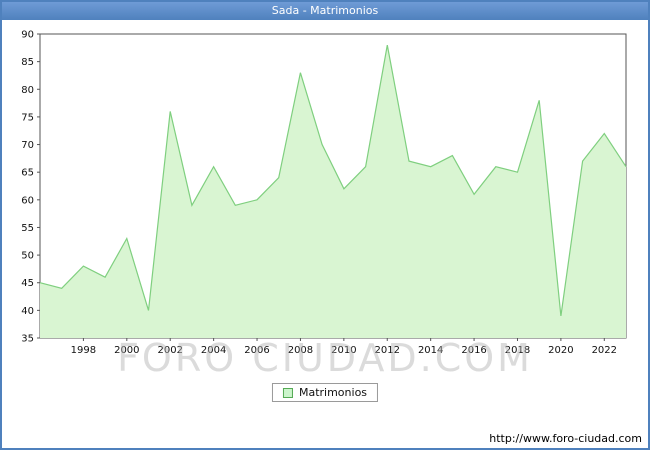  I want to click on y-tick-label: 65, so click(27, 173).